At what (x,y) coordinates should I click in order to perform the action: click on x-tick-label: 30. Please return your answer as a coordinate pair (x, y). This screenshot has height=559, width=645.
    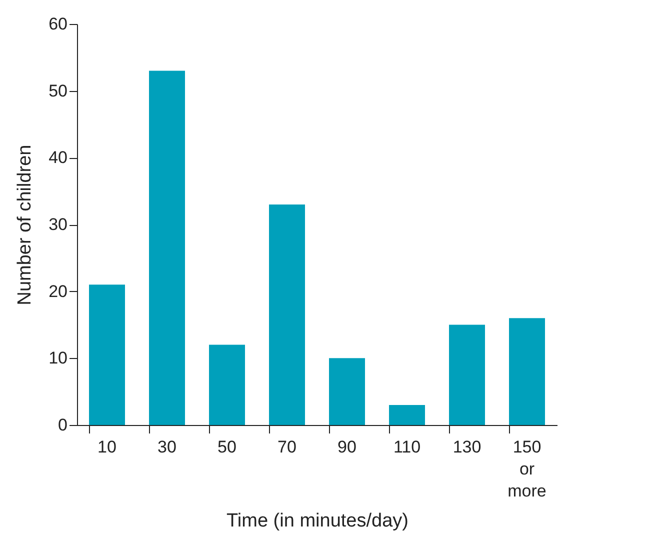
    Looking at the image, I should click on (167, 447).